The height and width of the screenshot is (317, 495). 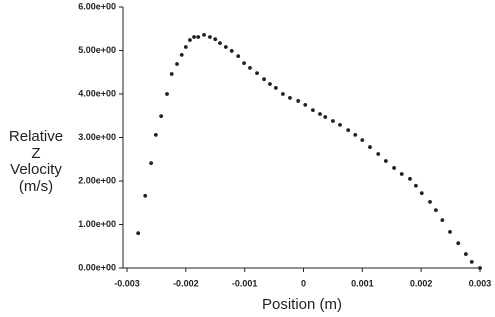 What do you see at coordinates (303, 283) in the screenshot?
I see `x-tick-label: 0` at bounding box center [303, 283].